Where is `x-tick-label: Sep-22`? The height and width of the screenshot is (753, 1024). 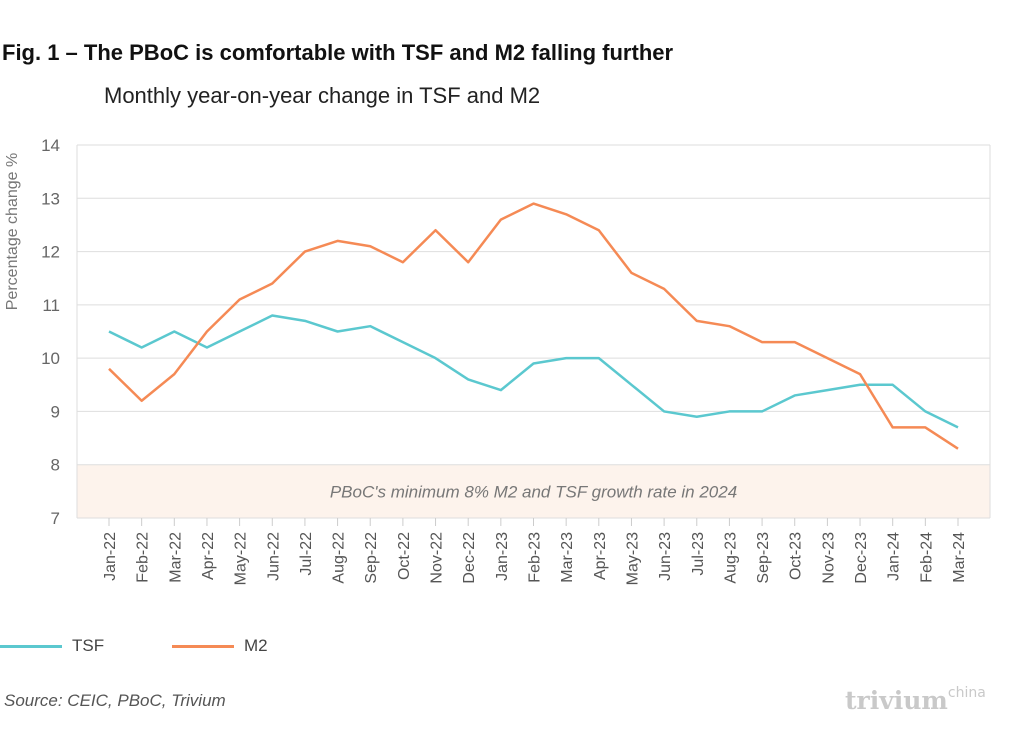
x-tick-label: Sep-22 is located at coordinates (371, 558).